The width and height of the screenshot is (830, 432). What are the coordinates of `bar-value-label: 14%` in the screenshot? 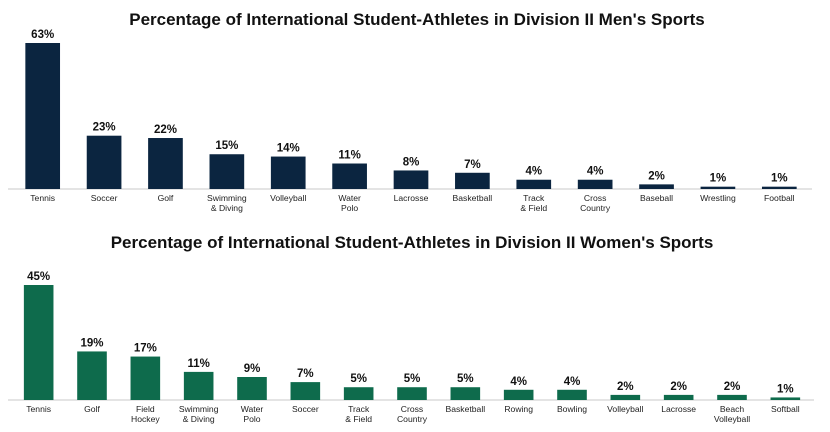 It's located at (288, 149).